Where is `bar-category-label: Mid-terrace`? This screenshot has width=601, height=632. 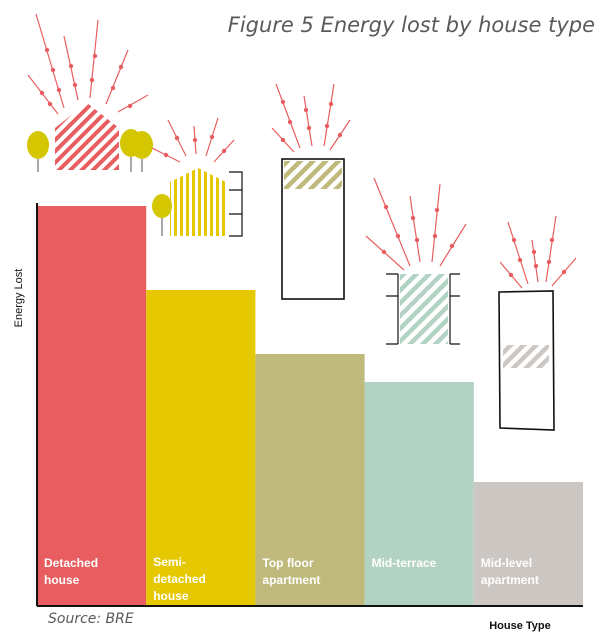 bar-category-label: Mid-terrace is located at coordinates (404, 563).